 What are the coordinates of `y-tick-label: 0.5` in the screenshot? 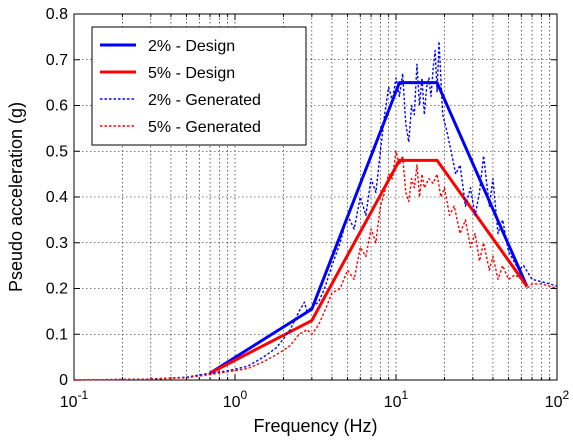 It's located at (57, 151).